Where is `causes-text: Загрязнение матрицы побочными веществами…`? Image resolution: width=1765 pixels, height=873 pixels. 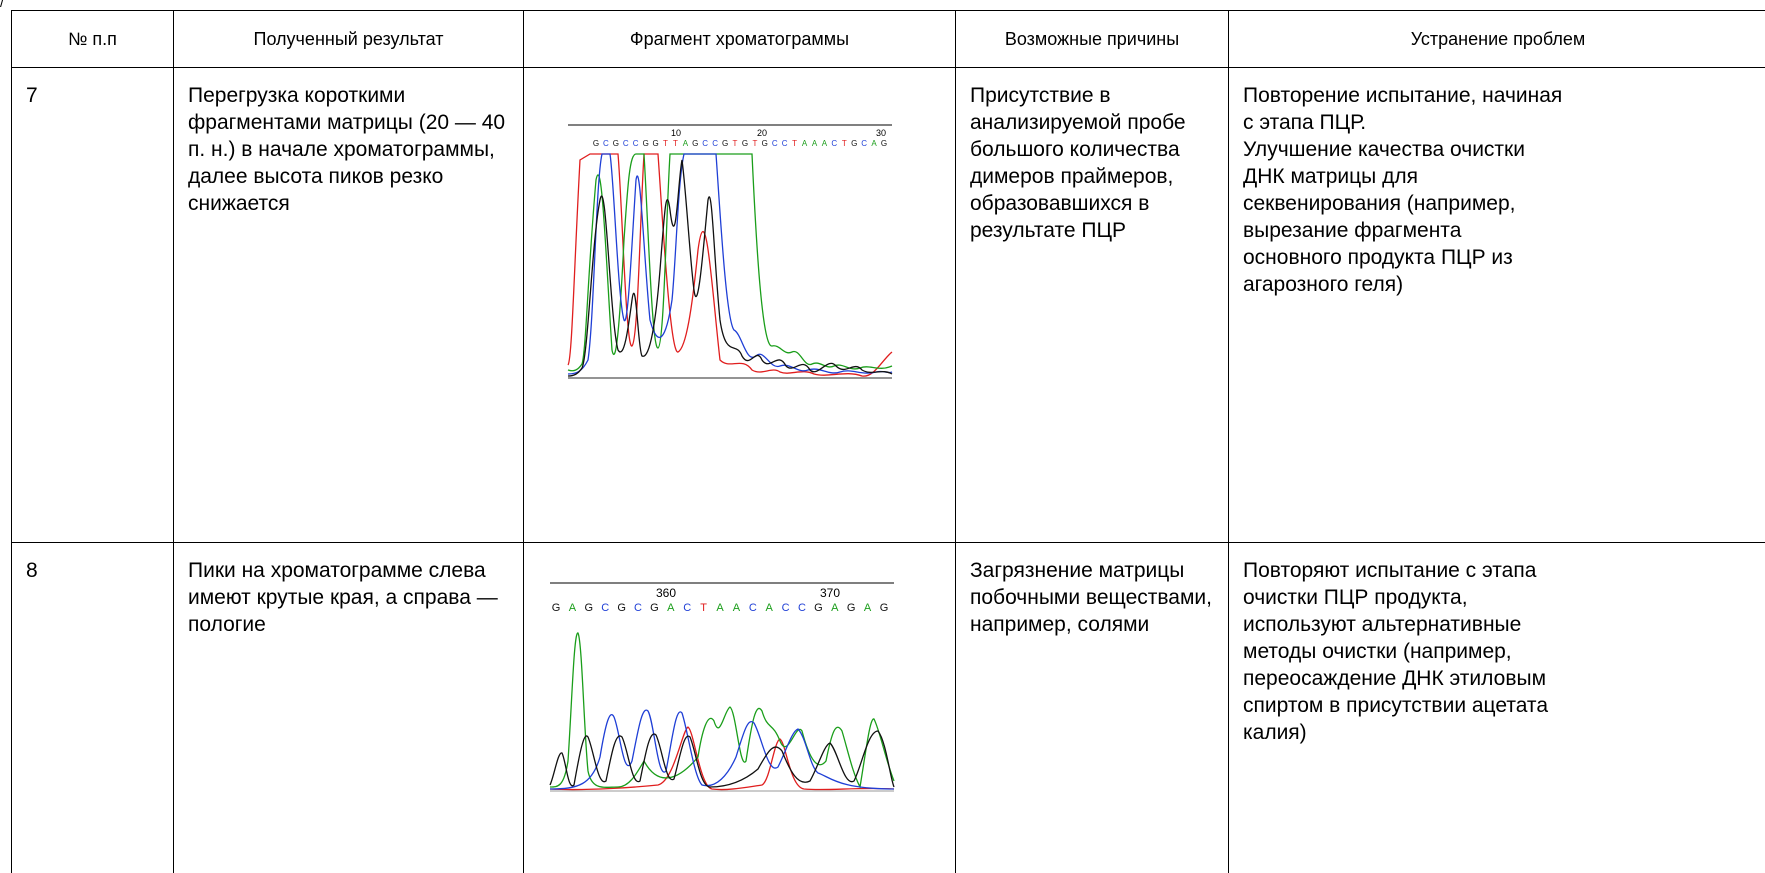
causes-text: Загрязнение матрицы побочными веществами… is located at coordinates (1092, 590).